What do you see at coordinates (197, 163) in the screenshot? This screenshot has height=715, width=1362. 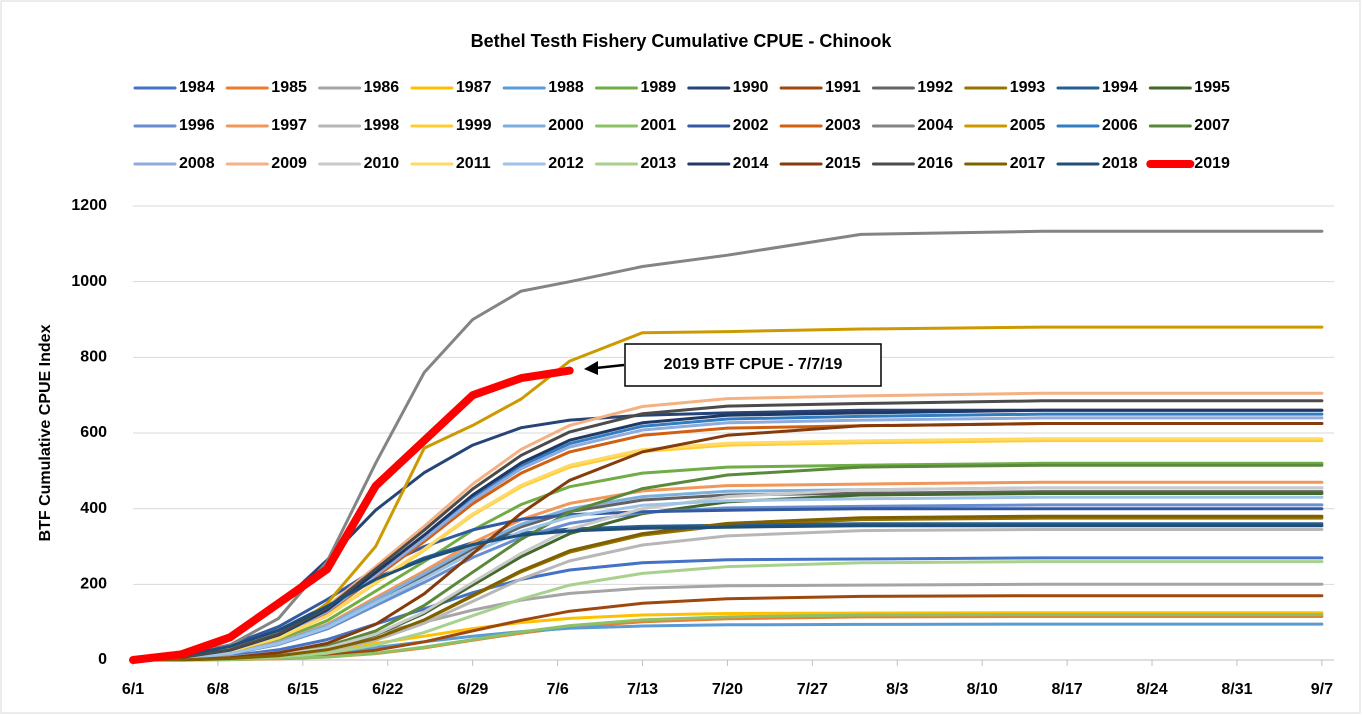 I see `legend-label: 2008` at bounding box center [197, 163].